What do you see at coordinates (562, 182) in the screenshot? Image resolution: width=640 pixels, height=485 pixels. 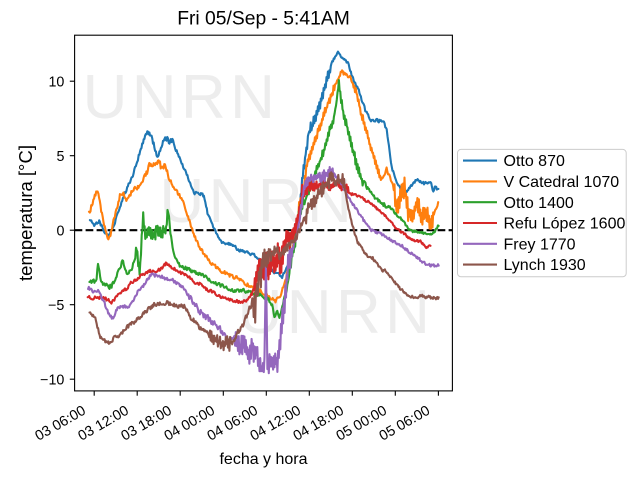 I see `svg-text: V Catedral 1070` at bounding box center [562, 182].